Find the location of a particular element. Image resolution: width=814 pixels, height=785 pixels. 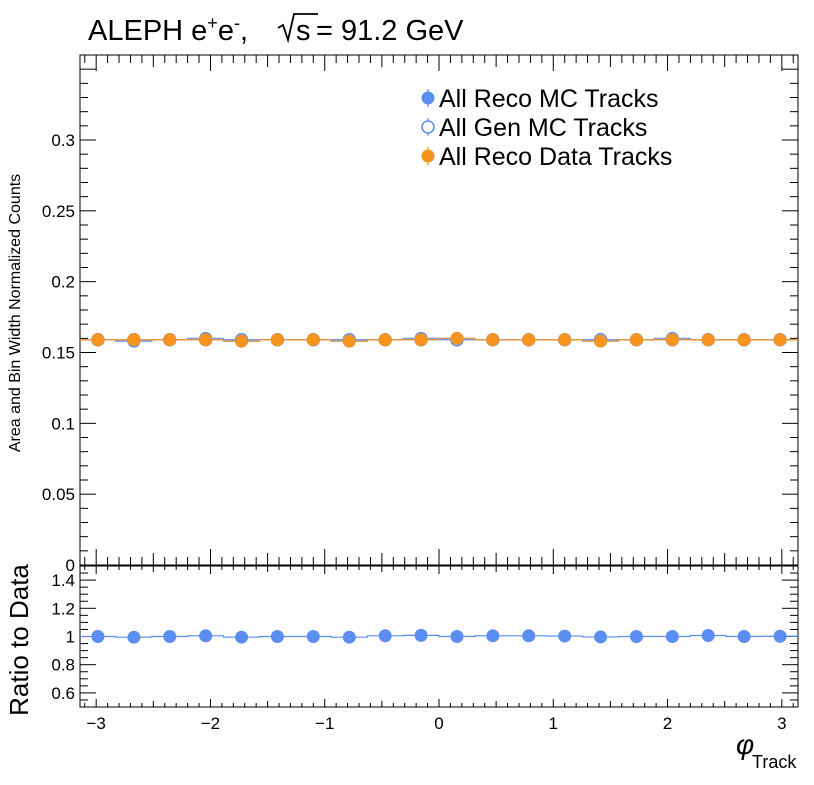

x-tick-label: −2 is located at coordinates (210, 723).